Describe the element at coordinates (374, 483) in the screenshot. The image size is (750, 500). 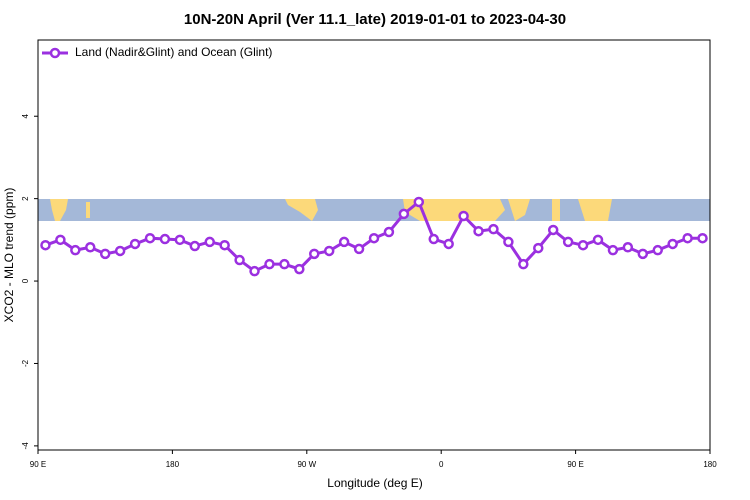
I see `x-axis-label: Longitude (deg E)` at that location.